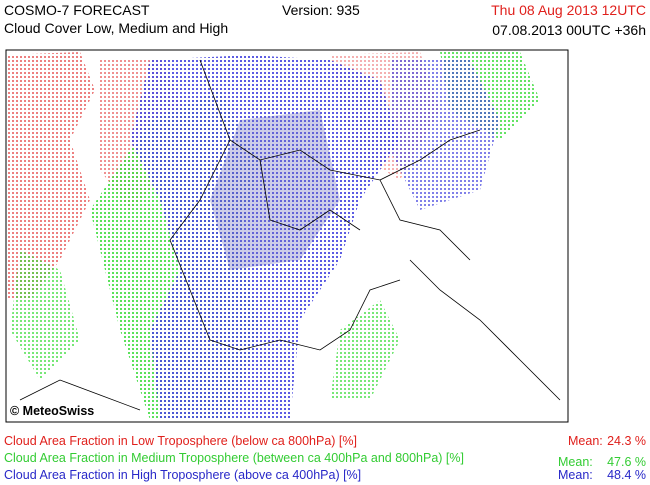 Image resolution: width=650 pixels, height=485 pixels. I want to click on run-time: 07.08.2013 00UTC +36h, so click(569, 30).